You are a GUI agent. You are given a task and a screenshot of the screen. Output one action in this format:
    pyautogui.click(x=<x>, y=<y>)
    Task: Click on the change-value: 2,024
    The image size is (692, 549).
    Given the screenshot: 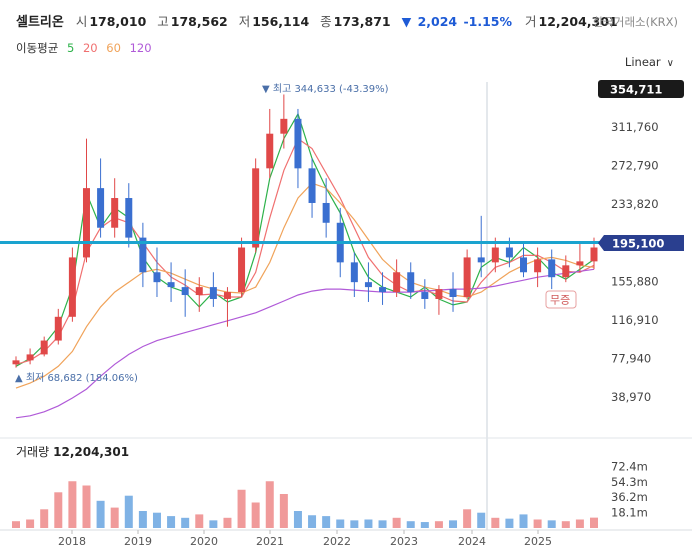 What is the action you would take?
    pyautogui.click(x=437, y=21)
    